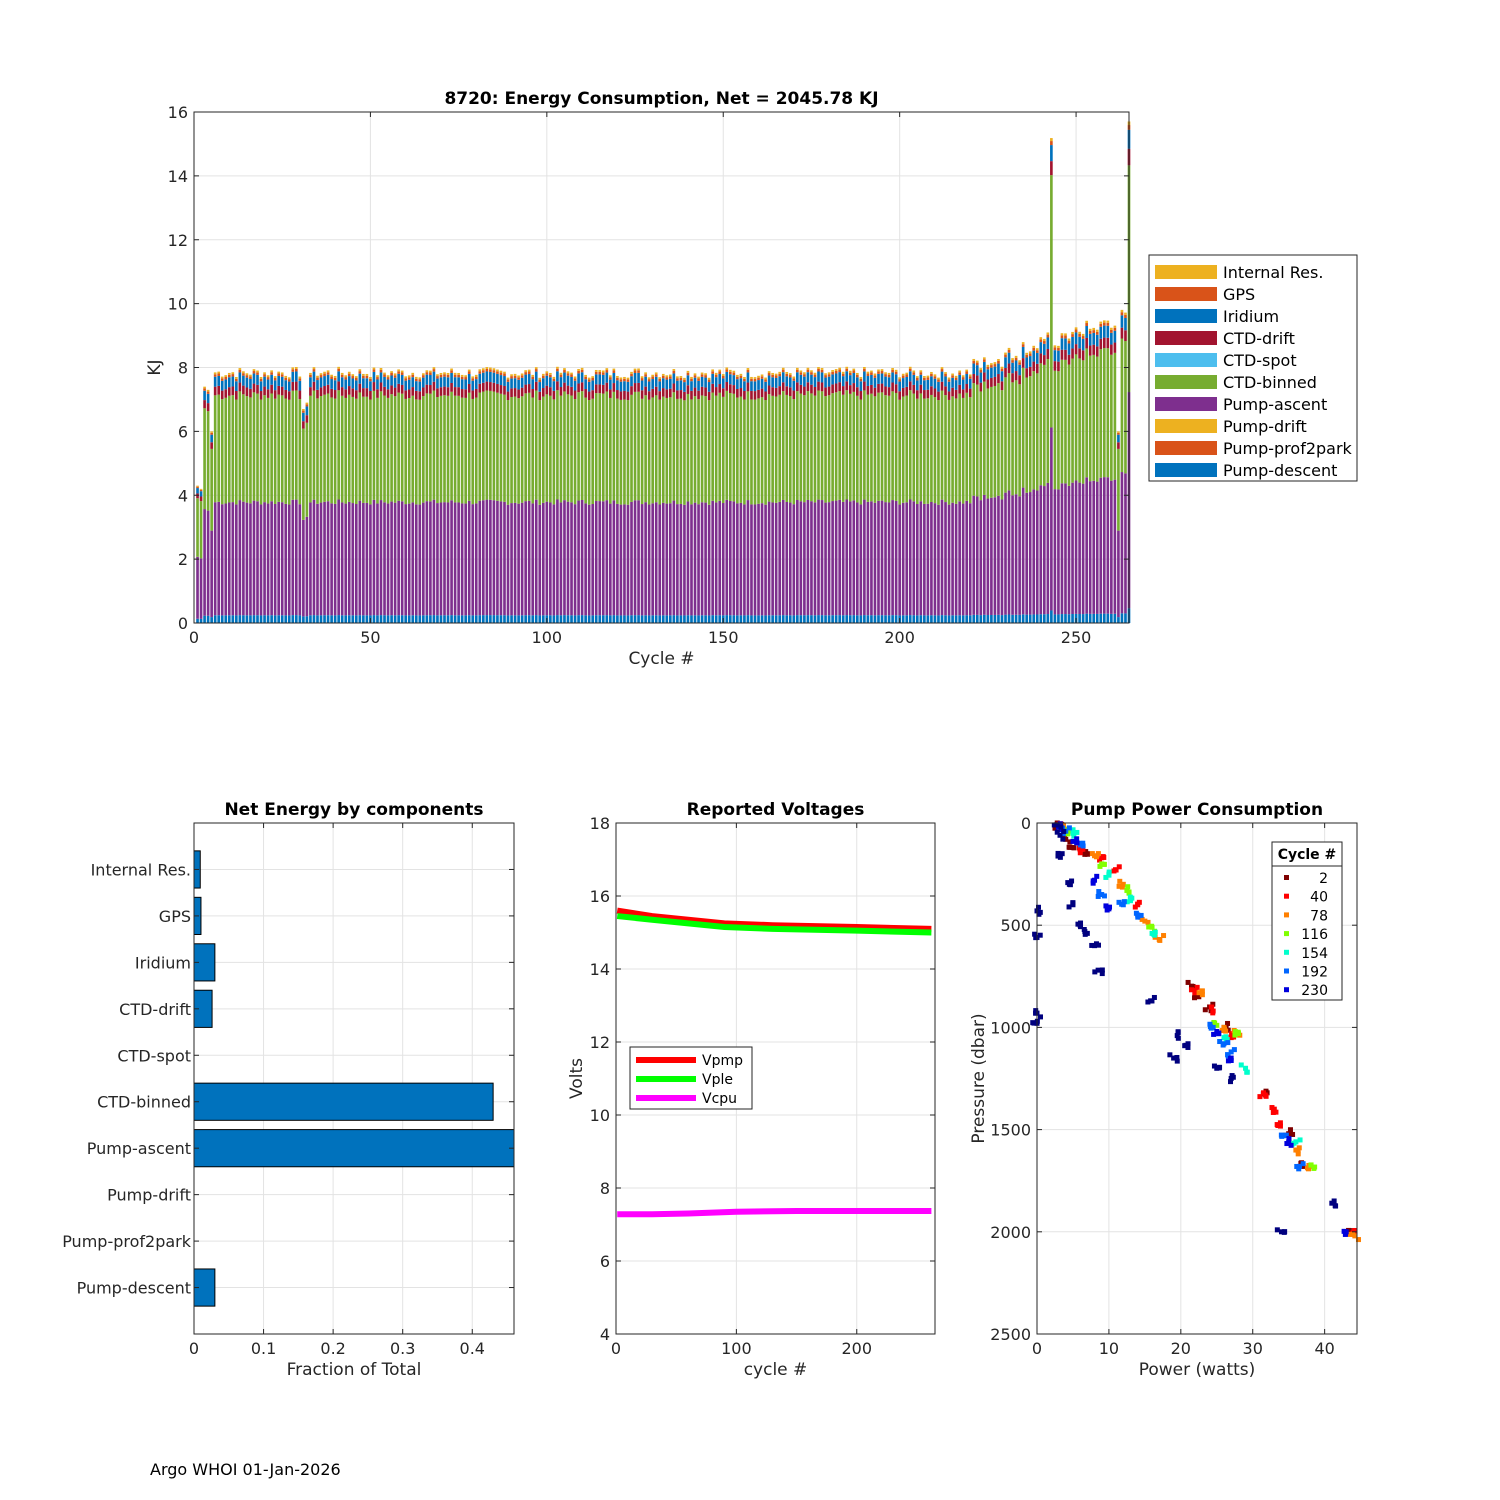 This screenshot has width=1500, height=1500. Describe the element at coordinates (402, 1348) in the screenshot. I see `x-tick-label: 0.3` at that location.